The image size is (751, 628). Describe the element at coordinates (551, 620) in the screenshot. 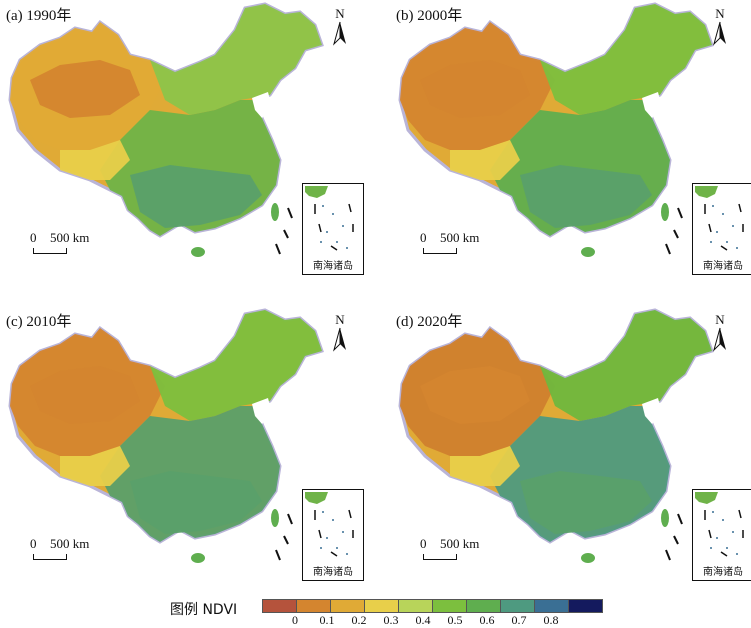

I see `legend-tick-label: 0.8` at that location.